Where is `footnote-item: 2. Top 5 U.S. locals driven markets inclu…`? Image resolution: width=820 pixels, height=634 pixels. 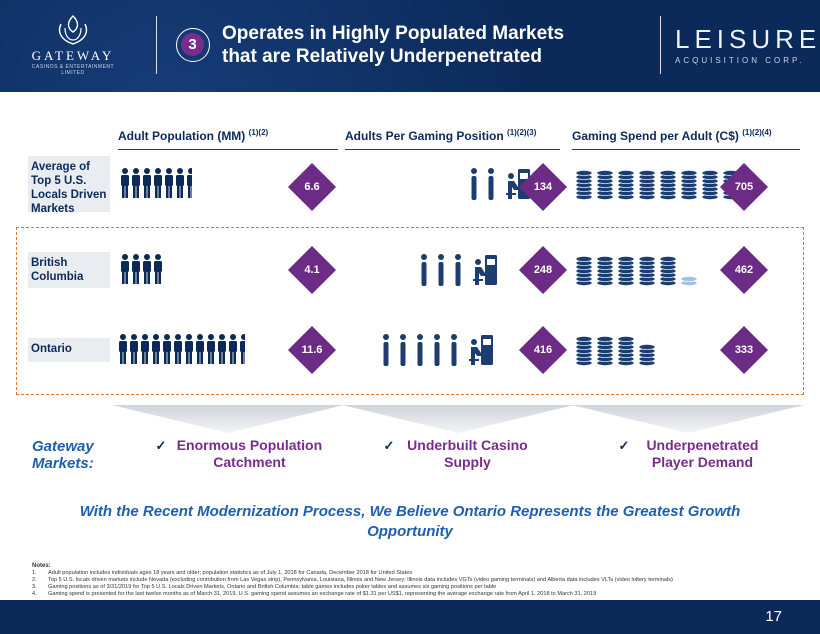
footnote-item: 2. Top 5 U.S. locals driven markets inclu… is located at coordinates (352, 580).